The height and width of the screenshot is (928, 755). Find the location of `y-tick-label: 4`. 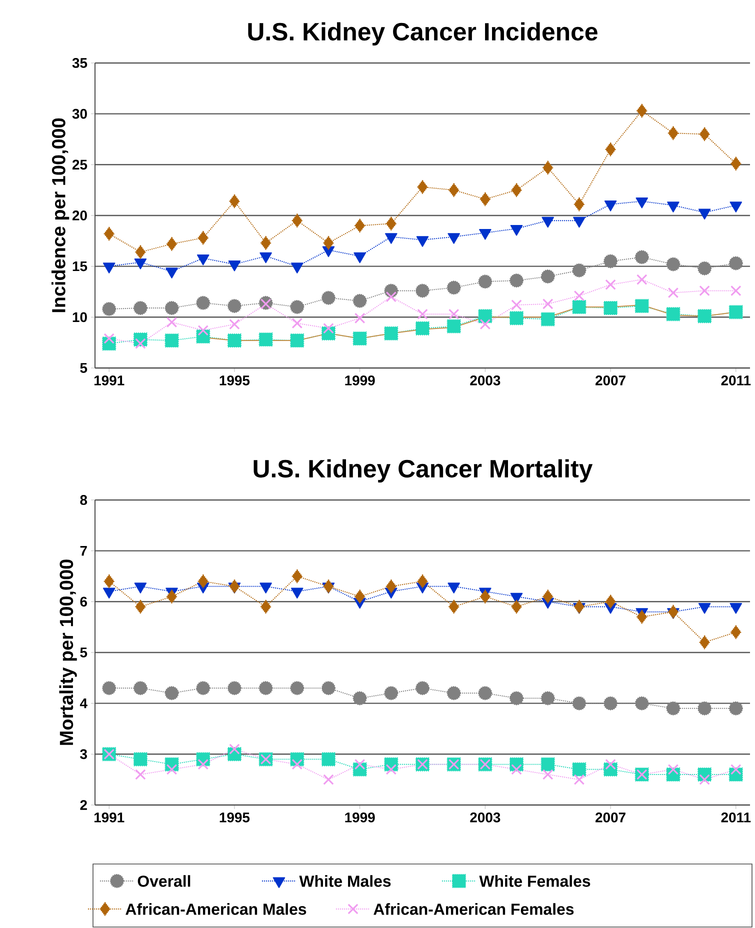

y-tick-label: 4 is located at coordinates (84, 703).